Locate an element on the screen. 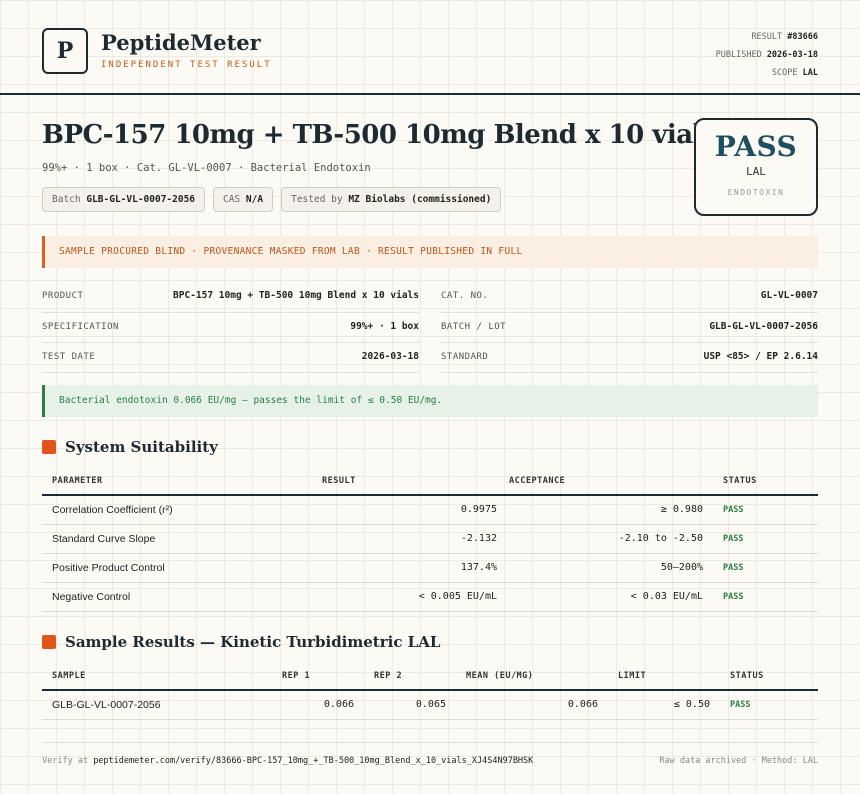  parameter-cell: Standard Curve Slope is located at coordinates (177, 539).